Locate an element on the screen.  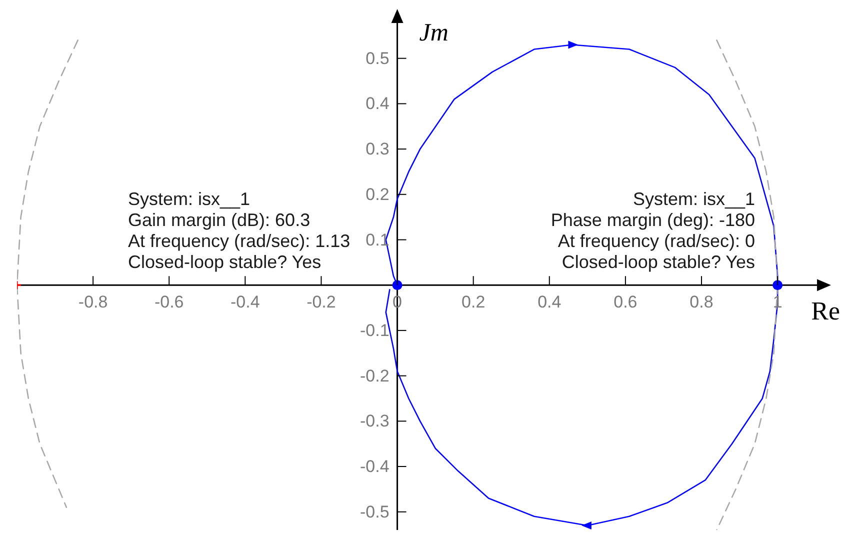
annotation: System: isx__1 Phase margin (deg): -180 At frequency (rad/sec): 0 Closed-loop stable? Yes is located at coordinates (652, 230).